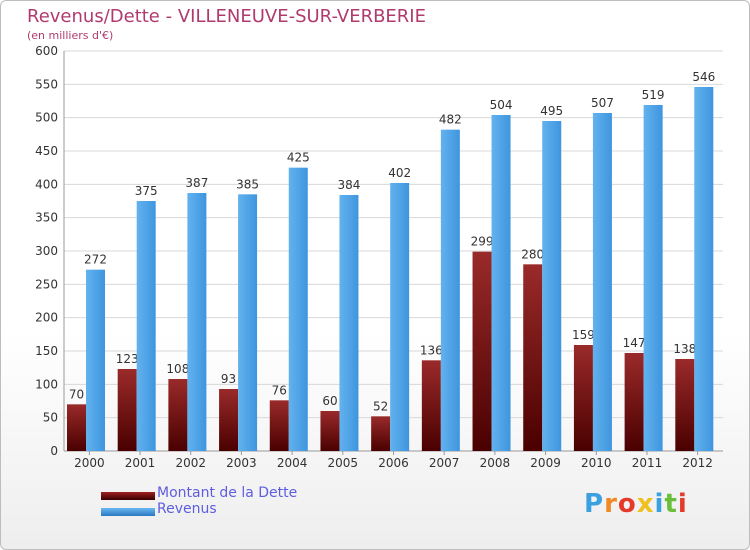  What do you see at coordinates (551, 111) in the screenshot?
I see `data-label-revenus: 495` at bounding box center [551, 111].